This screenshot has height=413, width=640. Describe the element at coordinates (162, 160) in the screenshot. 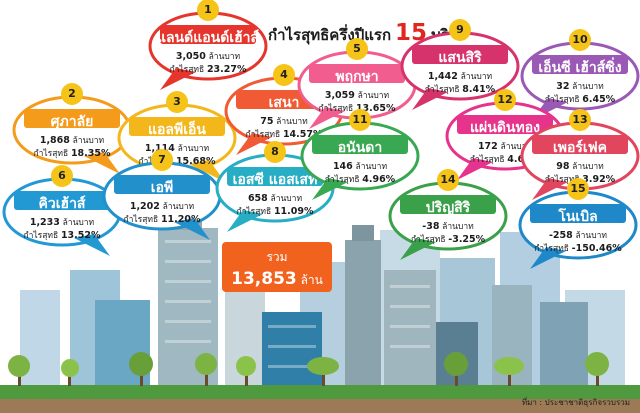

I see `rank-badge: 7` at that location.